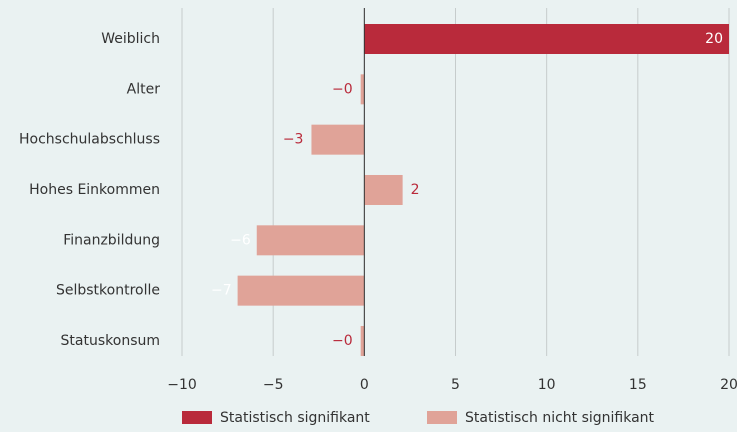  Describe the element at coordinates (108, 291) in the screenshot. I see `category-label: Selbstkontrolle` at that location.